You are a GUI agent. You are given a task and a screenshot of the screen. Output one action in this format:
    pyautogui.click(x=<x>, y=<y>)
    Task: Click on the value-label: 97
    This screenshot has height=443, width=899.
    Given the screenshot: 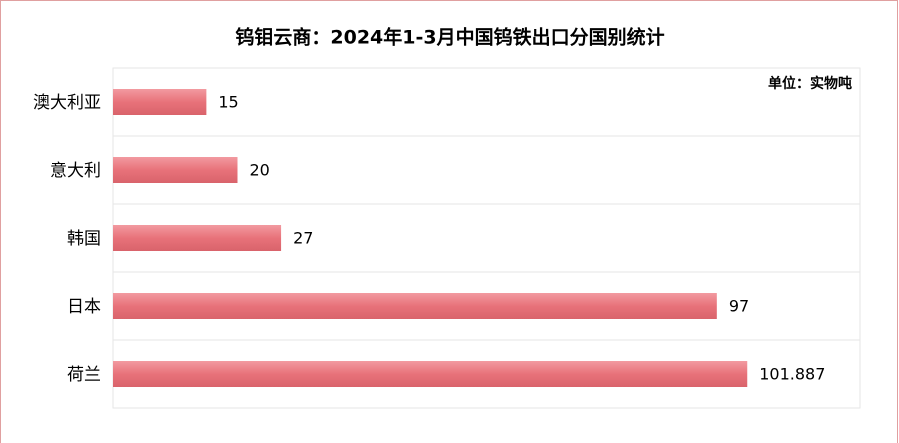 What is the action you would take?
    pyautogui.click(x=739, y=306)
    